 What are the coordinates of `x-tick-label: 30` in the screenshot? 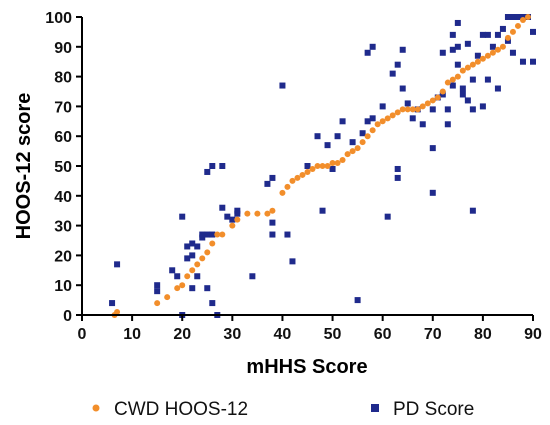 It's located at (232, 334).